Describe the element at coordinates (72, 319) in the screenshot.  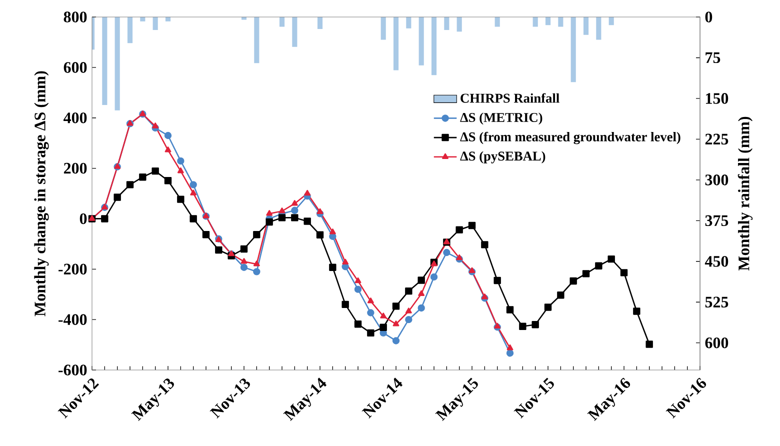
I see `y-tick-label: -400` at that location.